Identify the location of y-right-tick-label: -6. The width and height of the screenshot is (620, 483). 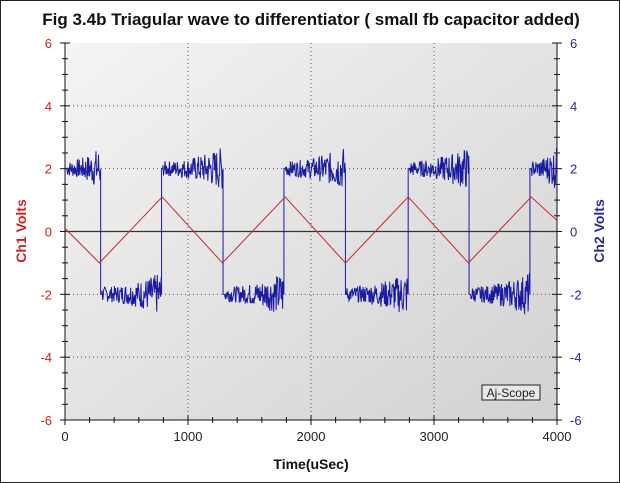
(576, 420).